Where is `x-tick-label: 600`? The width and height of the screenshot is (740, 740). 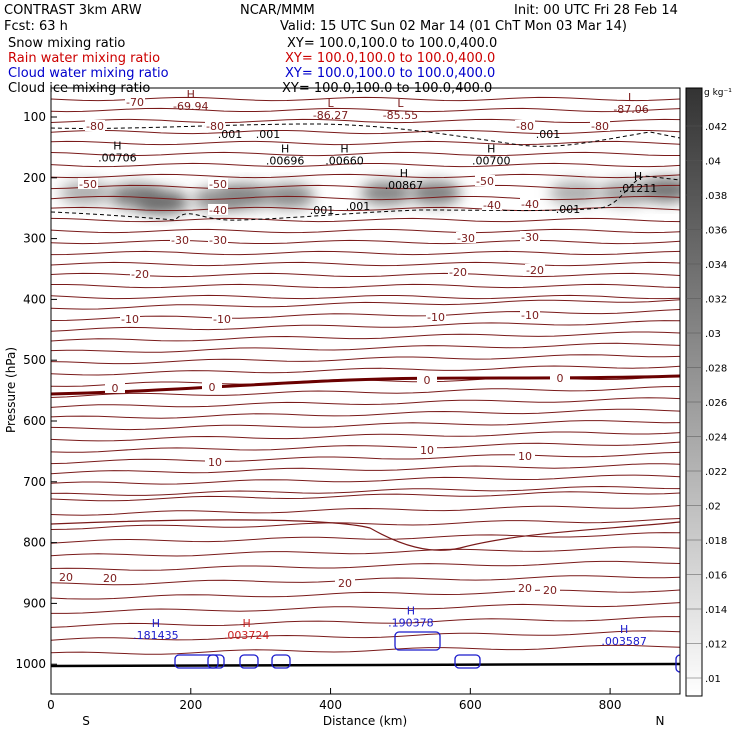
x-tick-label: 600 is located at coordinates (470, 705).